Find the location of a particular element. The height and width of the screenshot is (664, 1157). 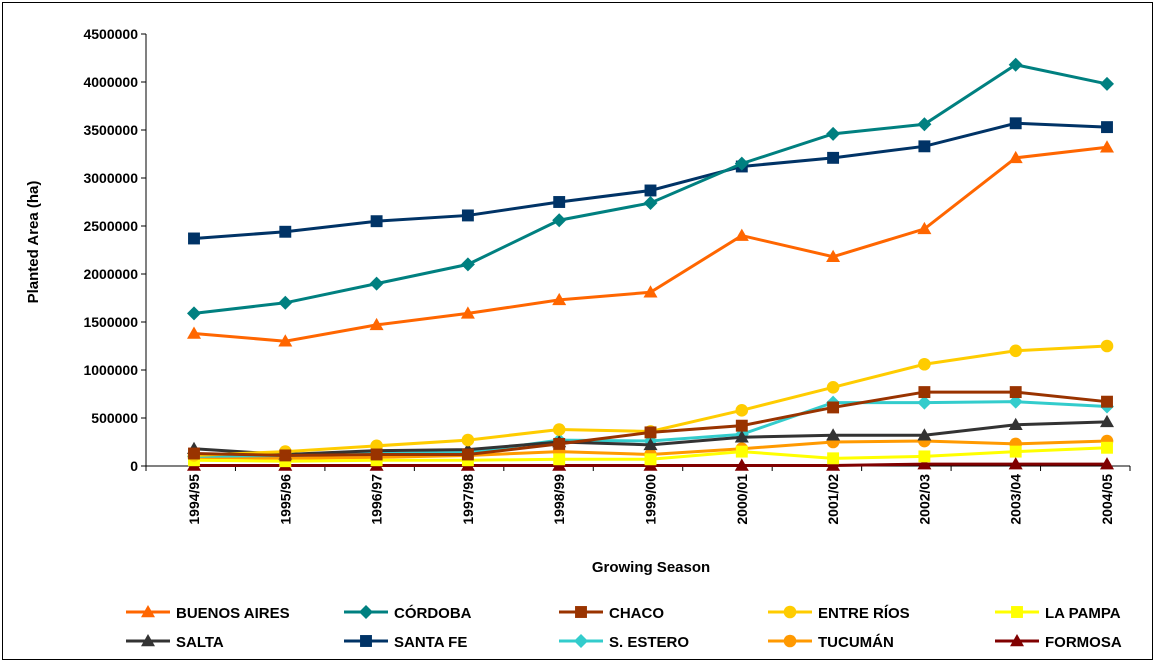

y-tick-label: 2500000 is located at coordinates (110, 226).